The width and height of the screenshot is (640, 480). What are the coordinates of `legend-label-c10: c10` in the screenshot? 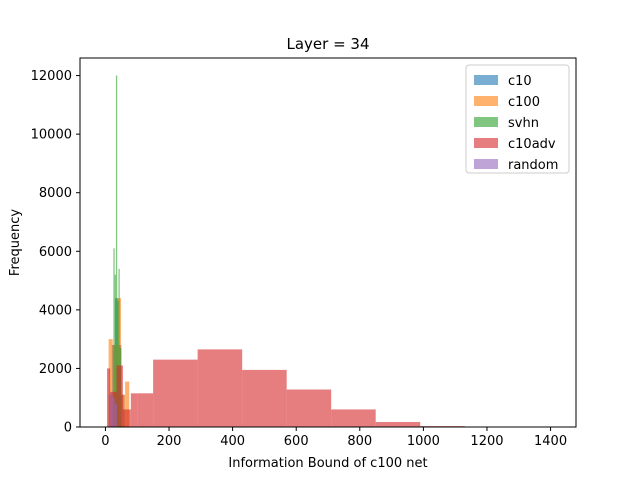 It's located at (520, 81).